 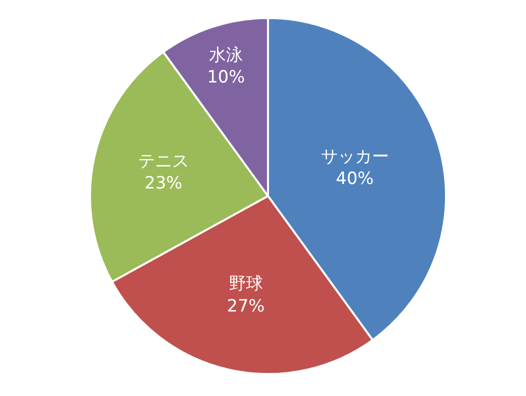 I want to click on slice-label: テニス, so click(x=163, y=162).